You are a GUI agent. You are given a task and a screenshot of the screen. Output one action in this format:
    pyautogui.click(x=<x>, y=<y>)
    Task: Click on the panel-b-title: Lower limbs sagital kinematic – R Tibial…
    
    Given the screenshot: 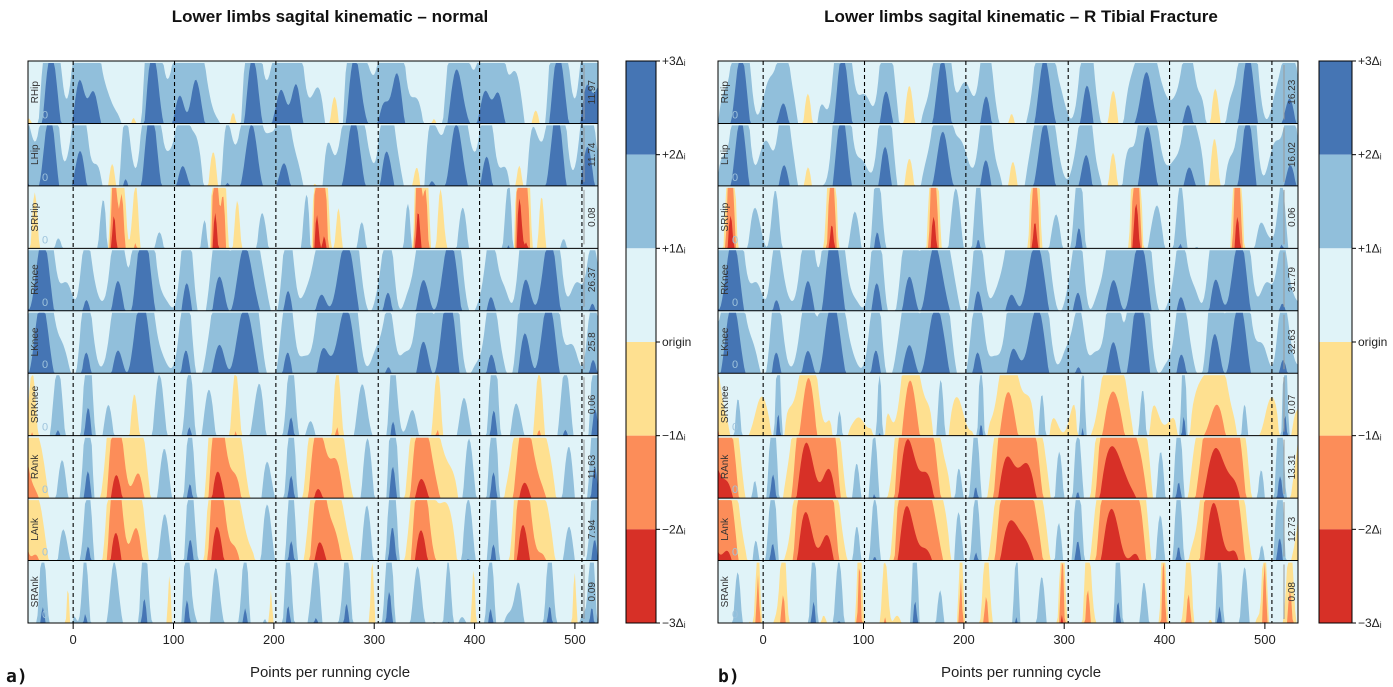 What is the action you would take?
    pyautogui.click(x=1021, y=16)
    